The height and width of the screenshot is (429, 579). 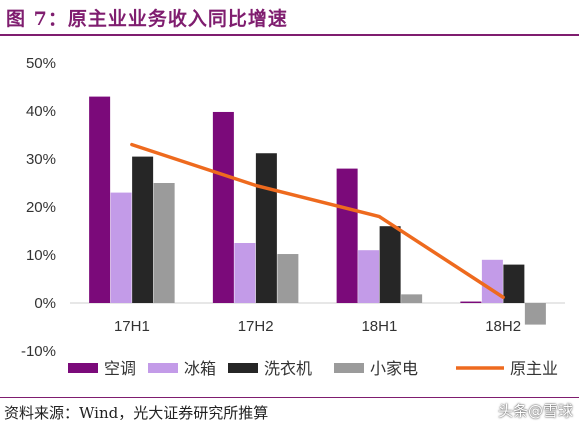 I want to click on legend-label-yuanzhuye: 原主业, so click(x=534, y=368).